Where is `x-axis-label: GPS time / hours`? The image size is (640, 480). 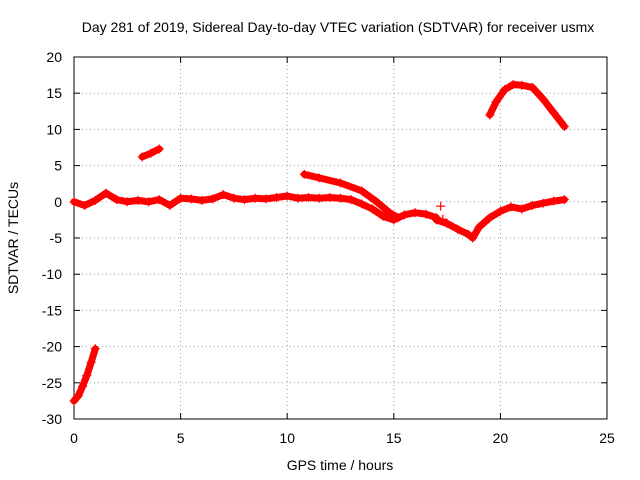
x-axis-label: GPS time / hours is located at coordinates (340, 465).